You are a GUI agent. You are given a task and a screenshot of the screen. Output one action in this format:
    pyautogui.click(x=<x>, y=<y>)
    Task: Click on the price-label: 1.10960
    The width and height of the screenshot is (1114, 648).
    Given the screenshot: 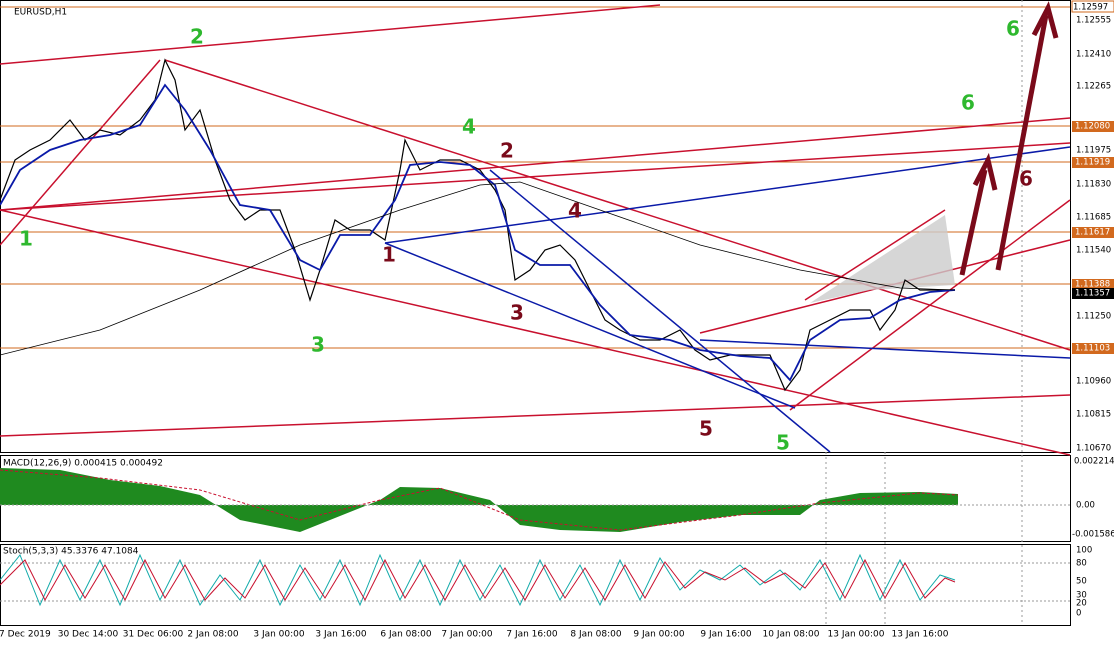 What is the action you would take?
    pyautogui.click(x=1093, y=382)
    